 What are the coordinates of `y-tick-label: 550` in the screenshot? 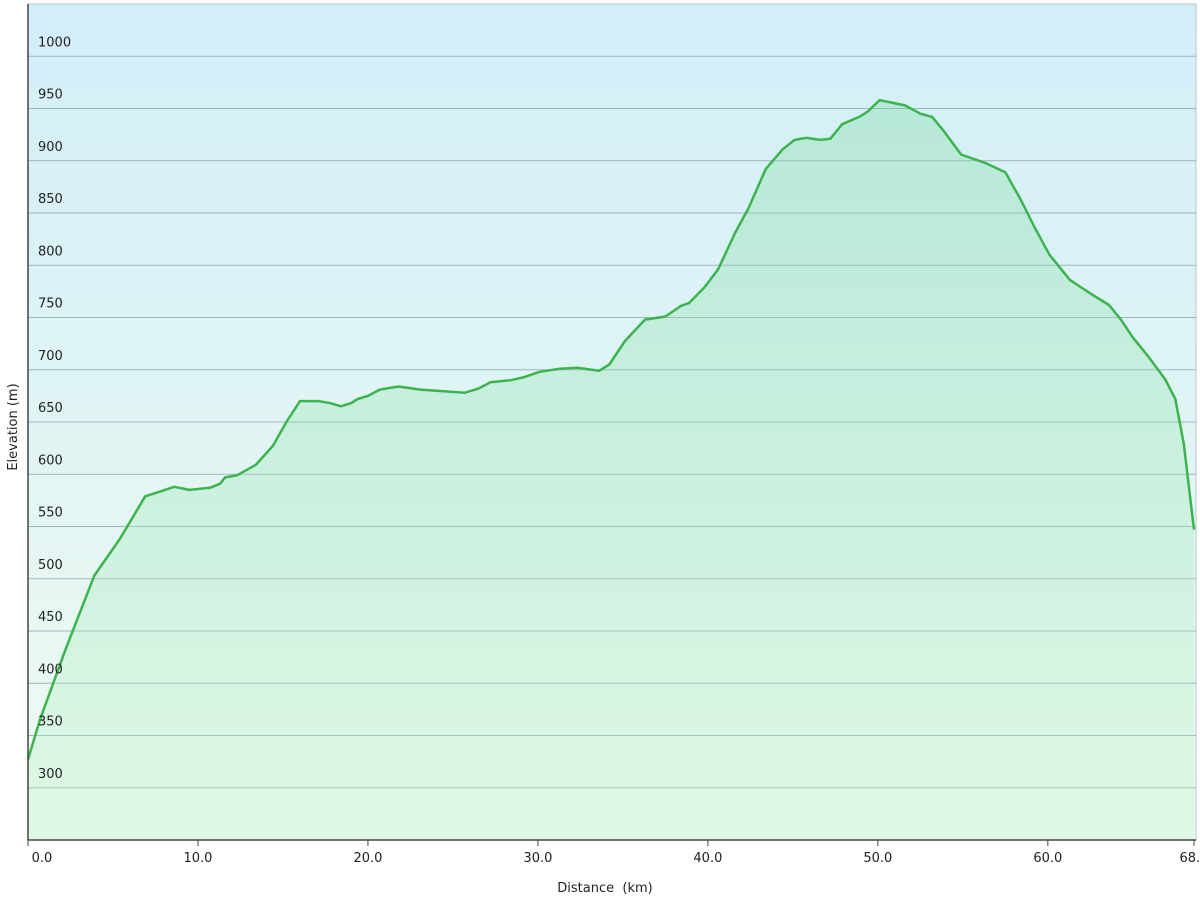 It's located at (50, 513).